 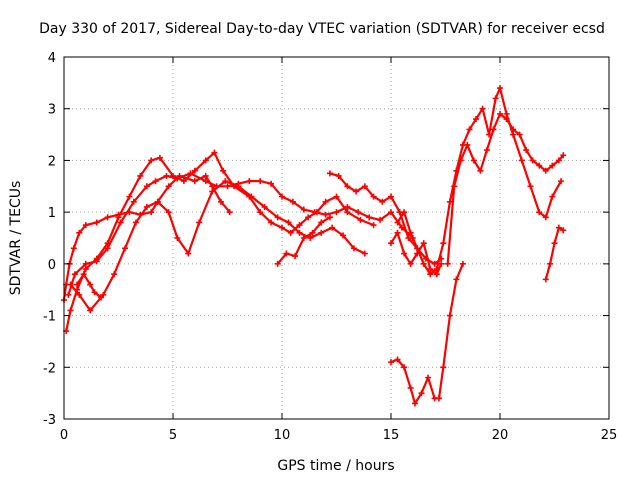 What do you see at coordinates (64, 435) in the screenshot?
I see `x-tick-label: 0` at bounding box center [64, 435].